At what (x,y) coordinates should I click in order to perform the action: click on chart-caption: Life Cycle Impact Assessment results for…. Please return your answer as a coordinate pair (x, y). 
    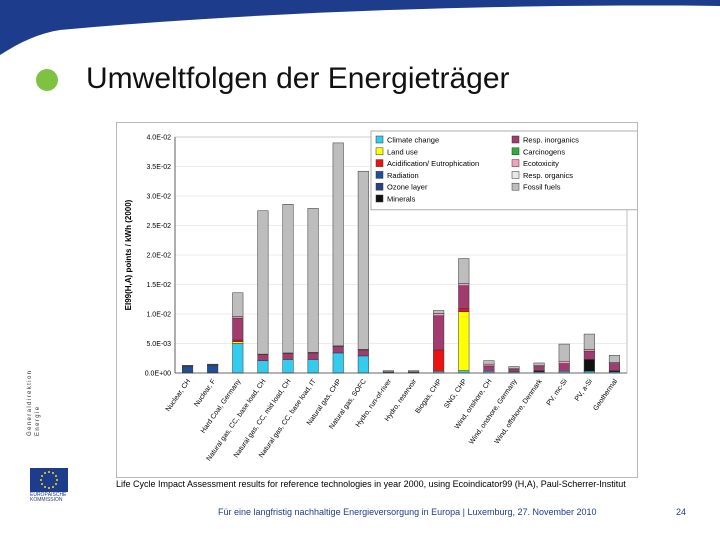
    Looking at the image, I should click on (371, 484).